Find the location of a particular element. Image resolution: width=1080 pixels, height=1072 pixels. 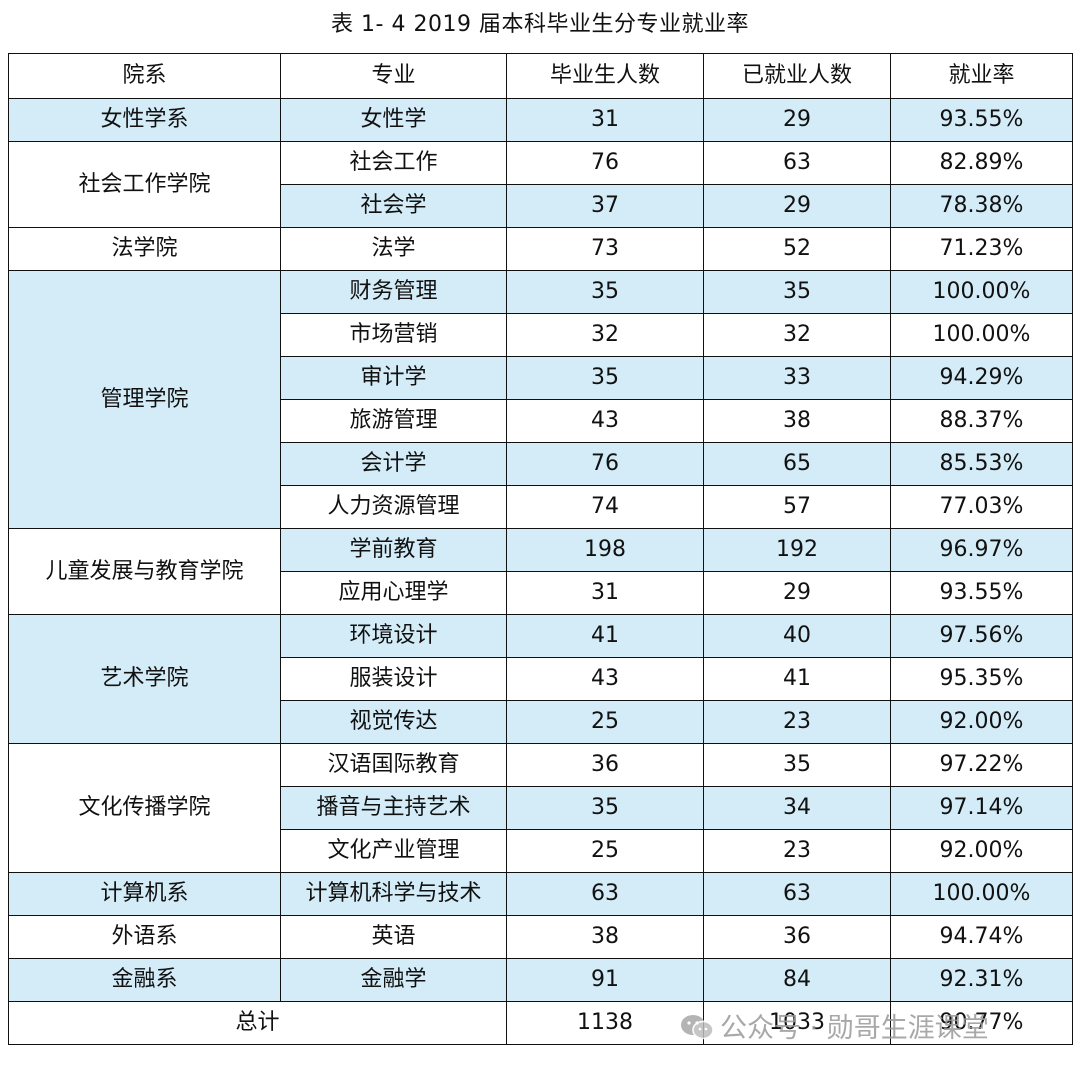

table-row: 文化产业管理 25 23 92.00% is located at coordinates (541, 851).